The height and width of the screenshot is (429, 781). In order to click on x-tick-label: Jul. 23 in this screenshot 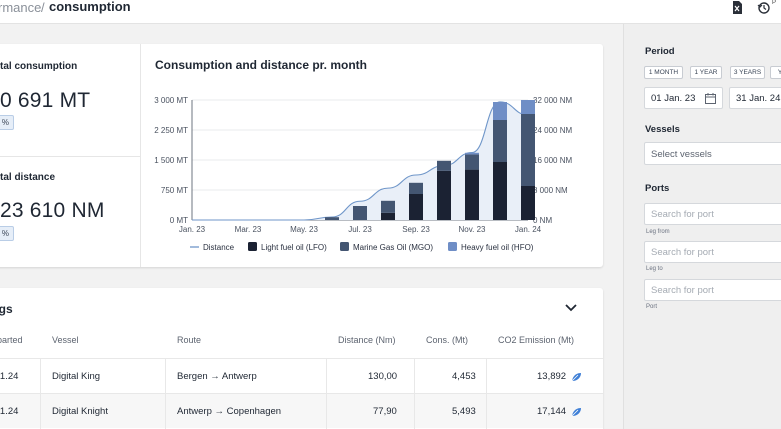, I will do `click(360, 229)`.